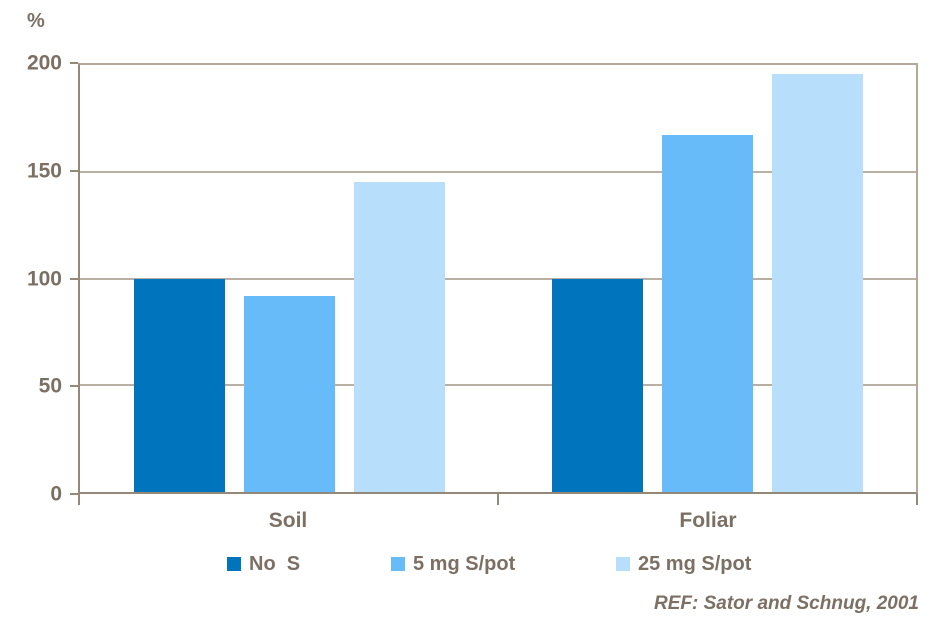 The height and width of the screenshot is (625, 936). What do you see at coordinates (498, 521) in the screenshot?
I see `category-labels: Soil Foliar` at bounding box center [498, 521].